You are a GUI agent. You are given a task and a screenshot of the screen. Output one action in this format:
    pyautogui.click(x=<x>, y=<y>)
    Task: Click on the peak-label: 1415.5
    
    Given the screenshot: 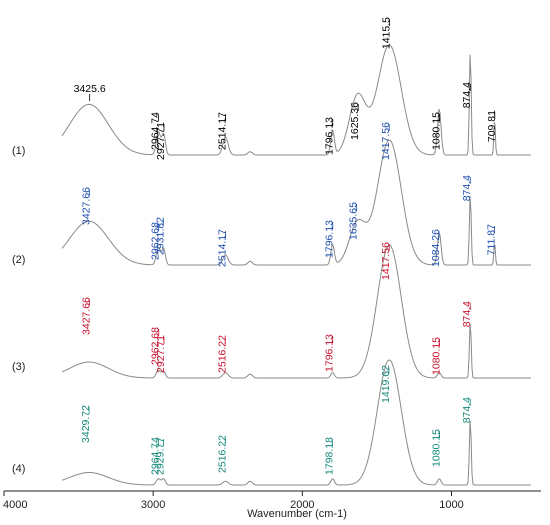 What is the action you would take?
    pyautogui.click(x=387, y=33)
    